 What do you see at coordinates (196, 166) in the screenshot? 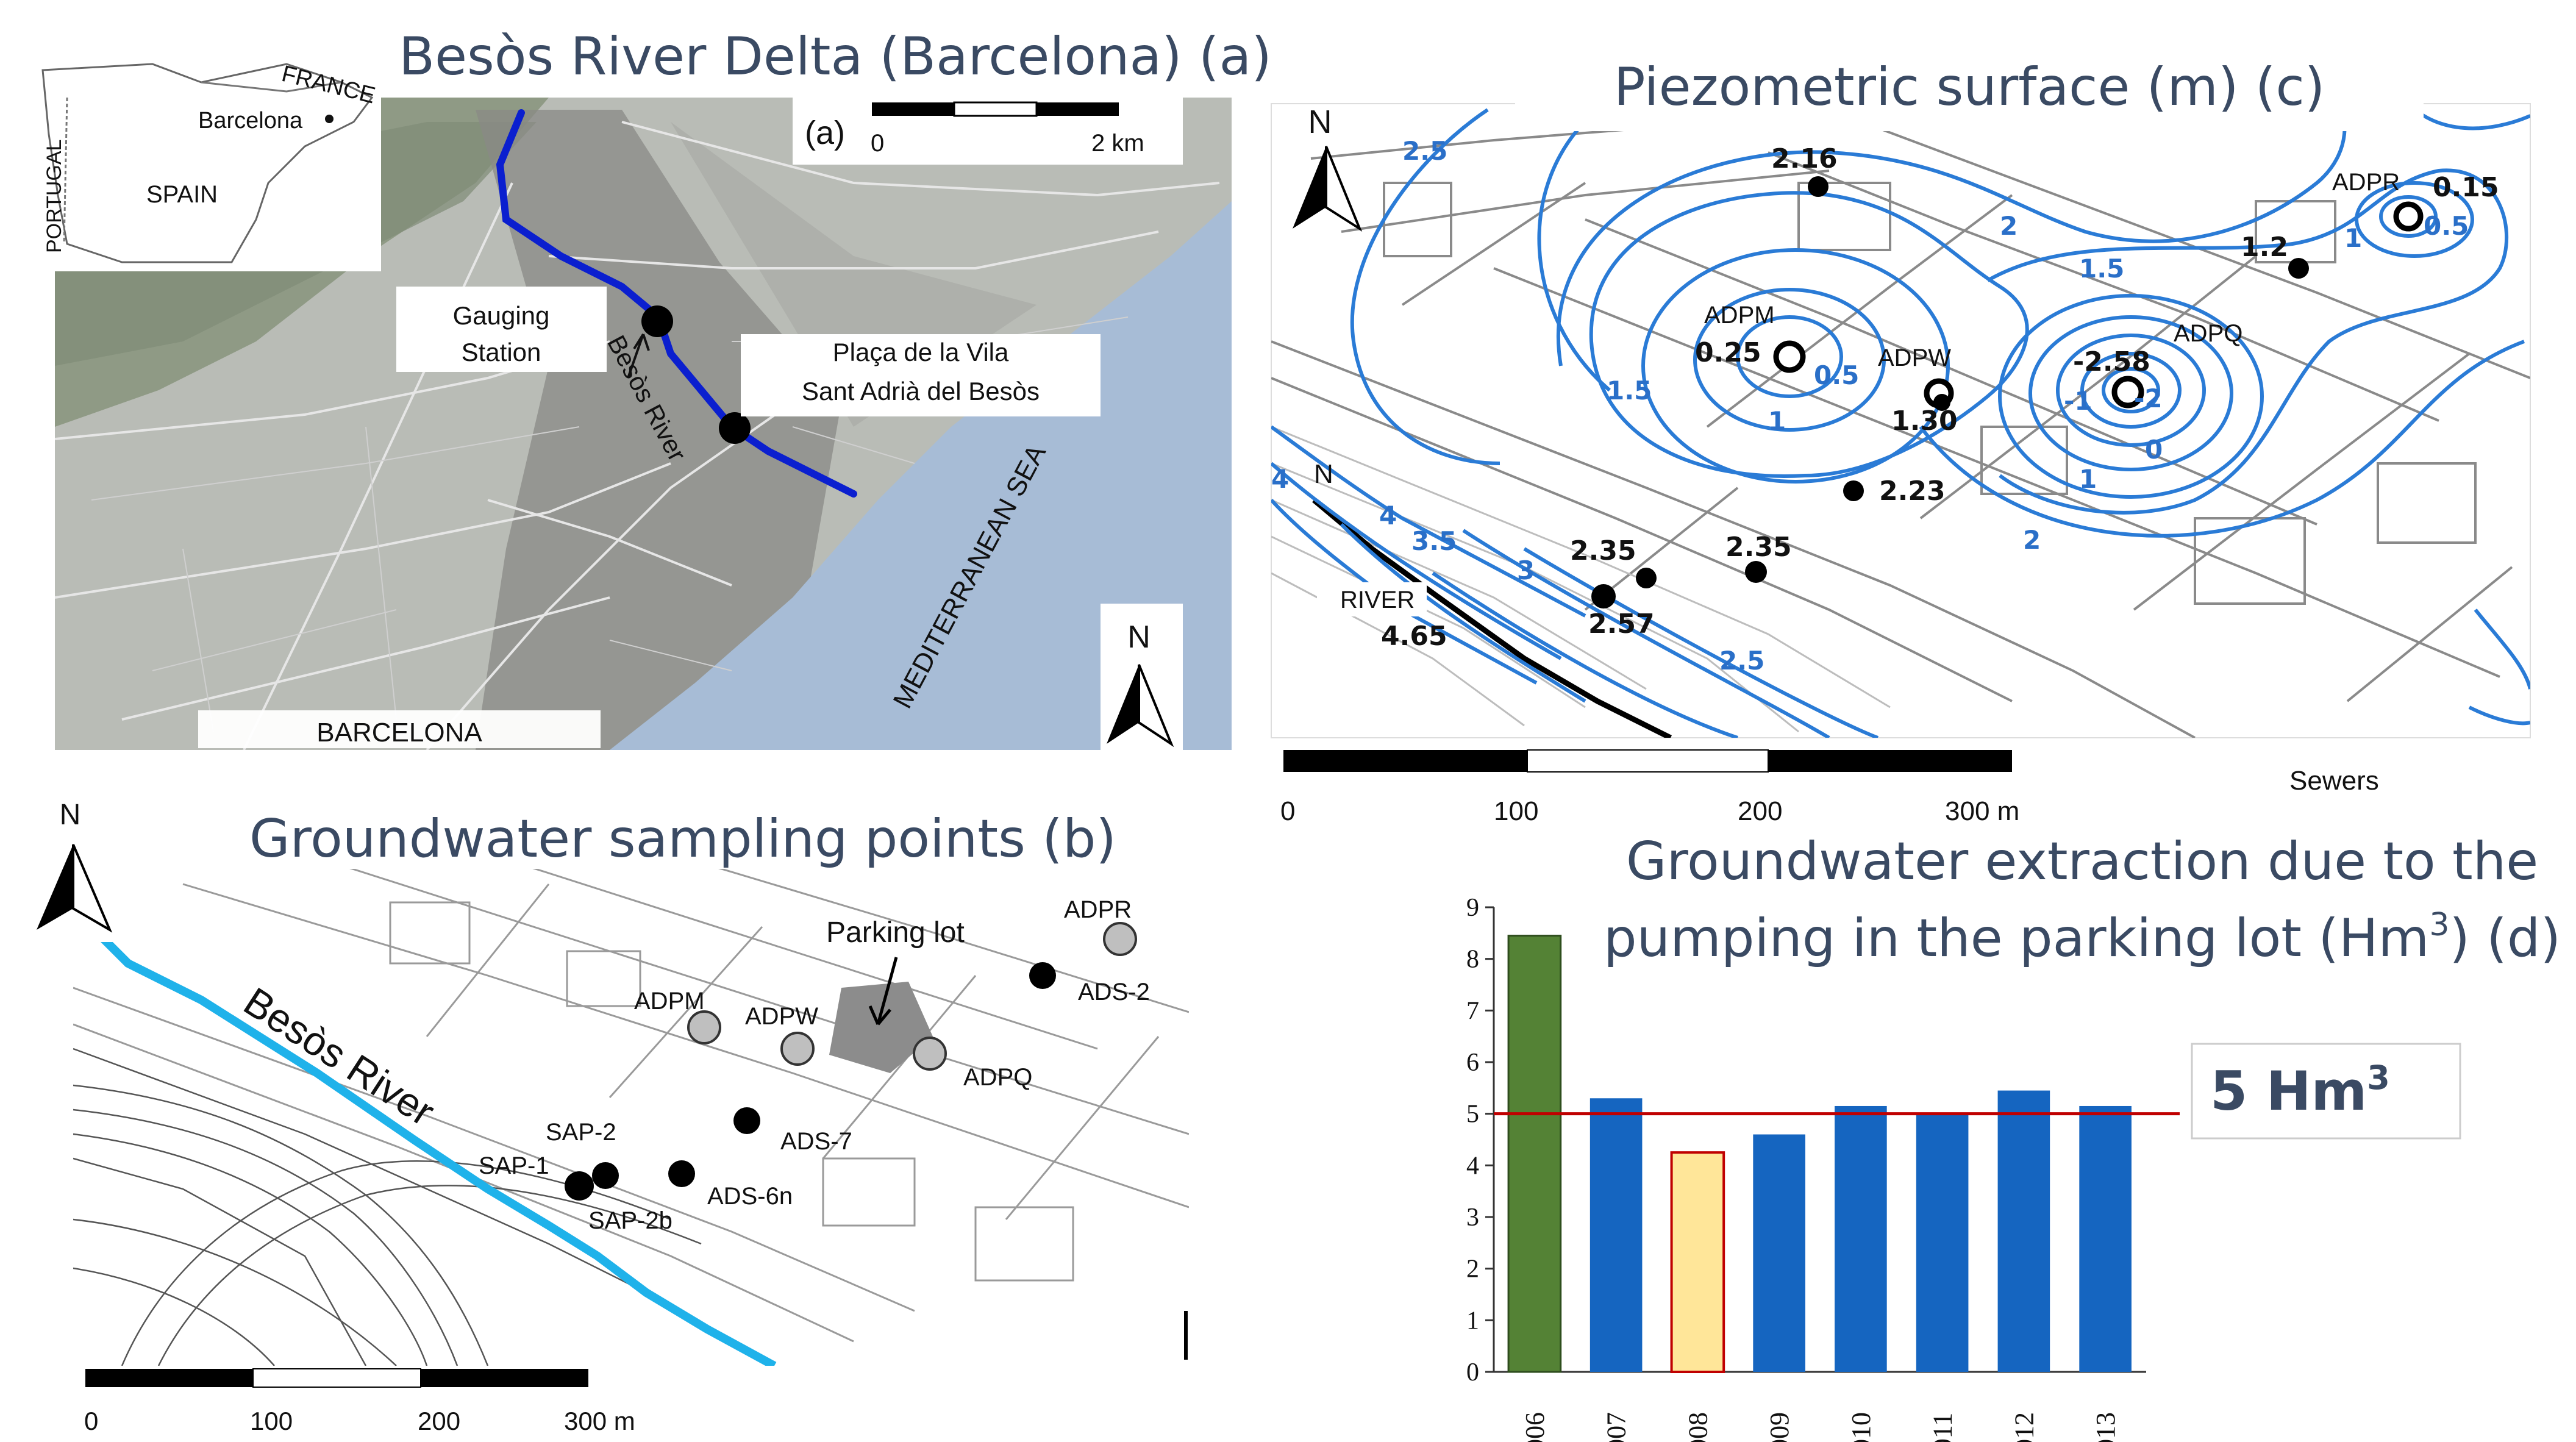
I see `iberia-inset: FRANCE PORTUGAL SPAIN Barcelona` at bounding box center [196, 166].